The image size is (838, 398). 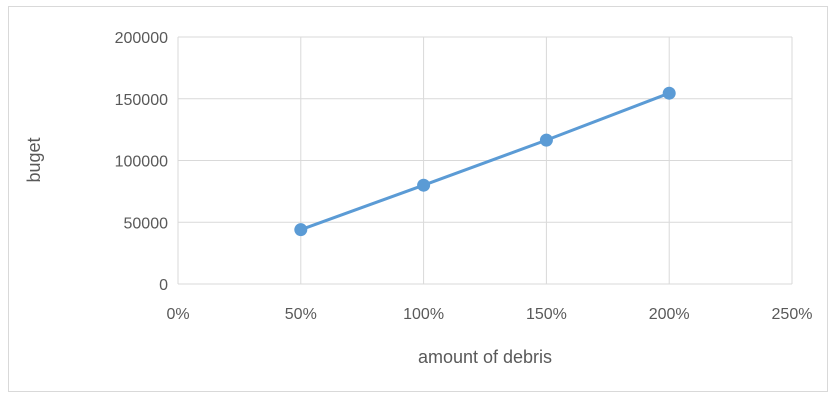 I want to click on x-tick-label: 200%, so click(x=669, y=314).